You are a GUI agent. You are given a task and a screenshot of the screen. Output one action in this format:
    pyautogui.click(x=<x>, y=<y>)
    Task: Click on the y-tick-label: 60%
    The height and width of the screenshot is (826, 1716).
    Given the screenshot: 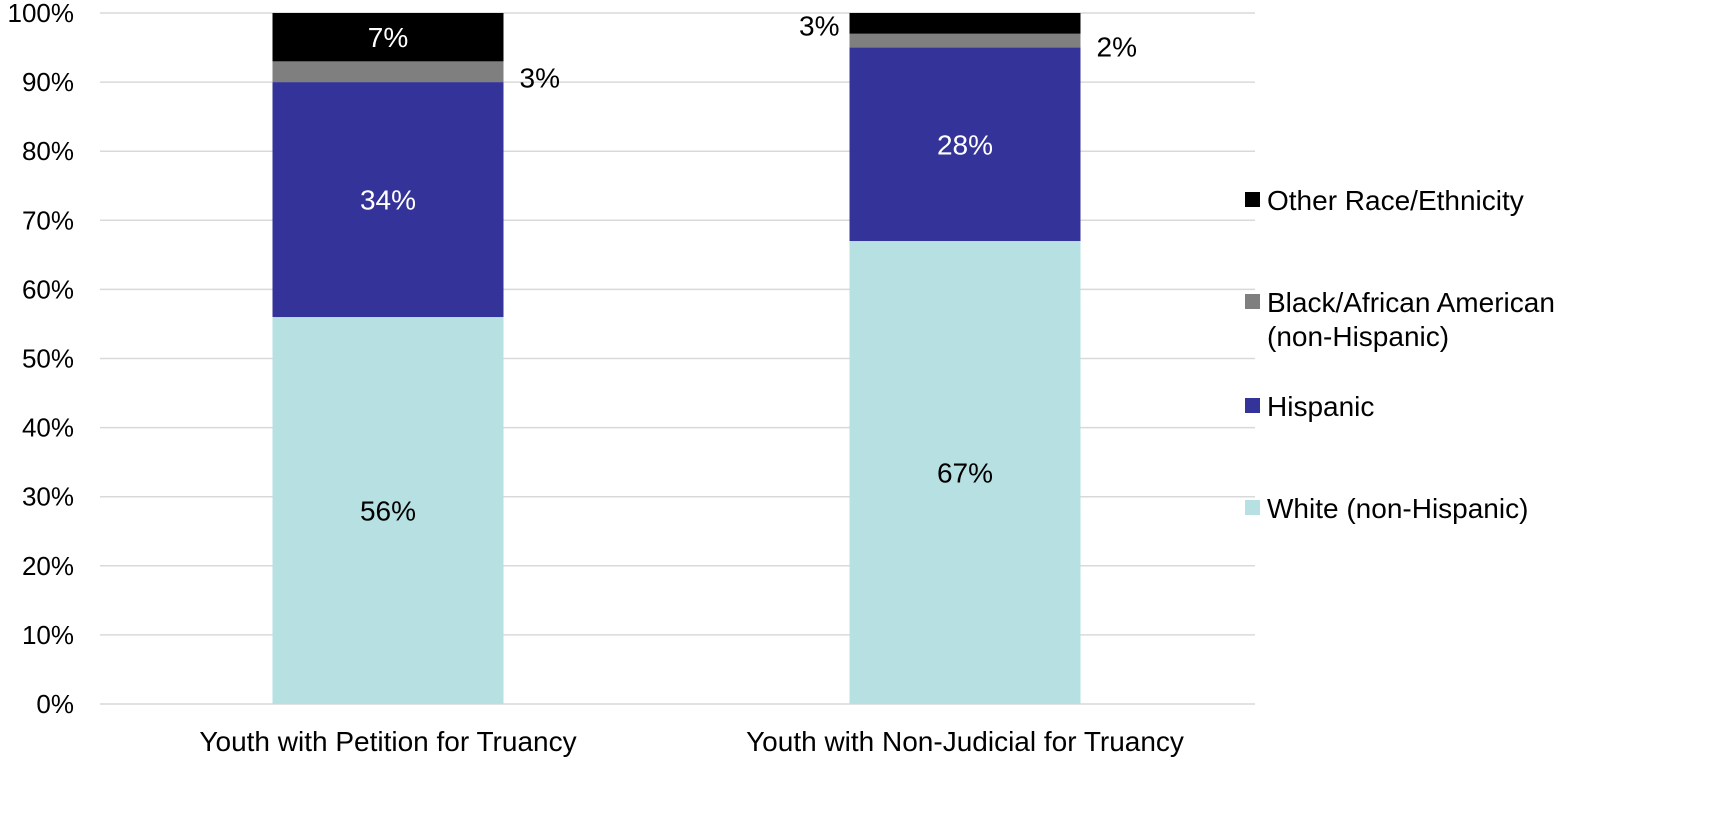 What is the action you would take?
    pyautogui.click(x=48, y=289)
    